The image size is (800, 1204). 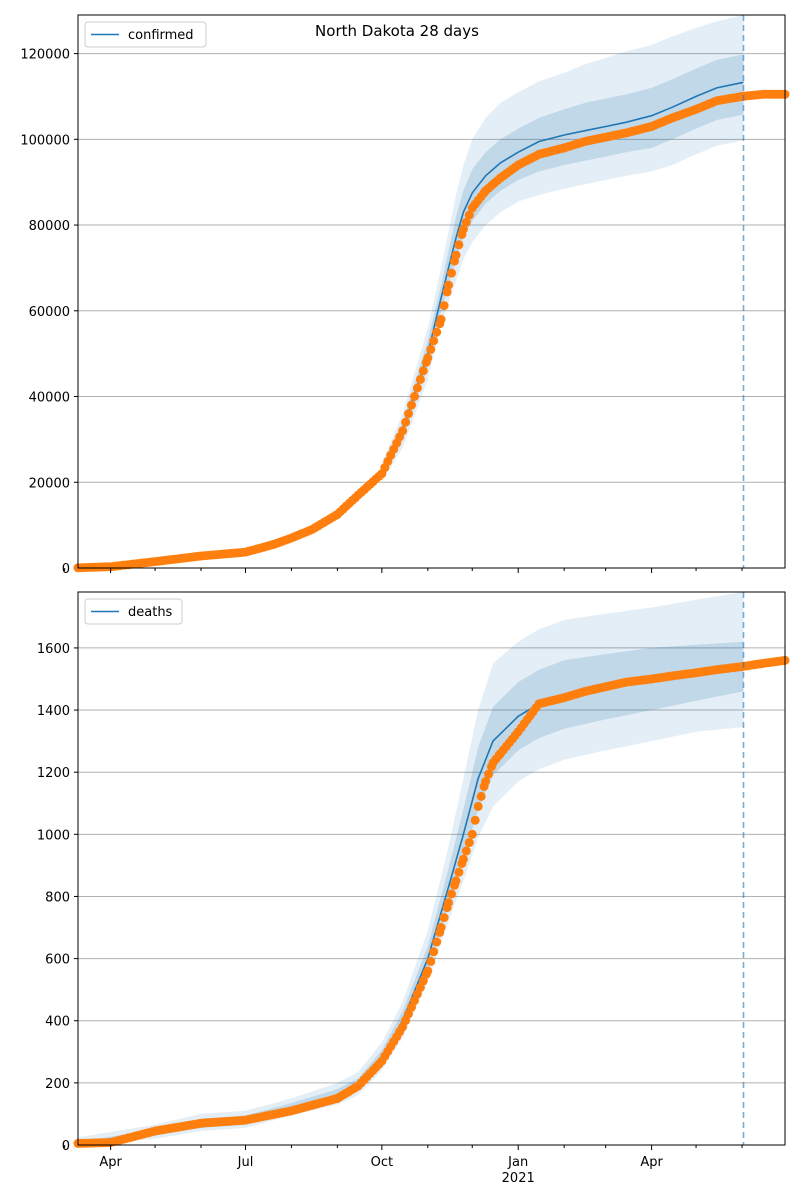 What do you see at coordinates (161, 35) in the screenshot?
I see `legend-label: confirmed` at bounding box center [161, 35].